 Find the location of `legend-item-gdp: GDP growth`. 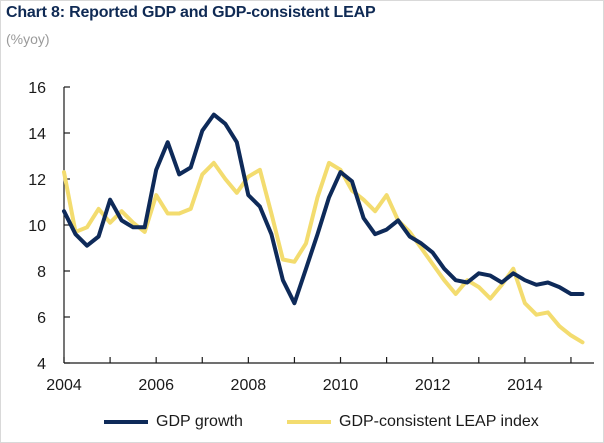

legend-item-gdp: GDP growth is located at coordinates (173, 422).